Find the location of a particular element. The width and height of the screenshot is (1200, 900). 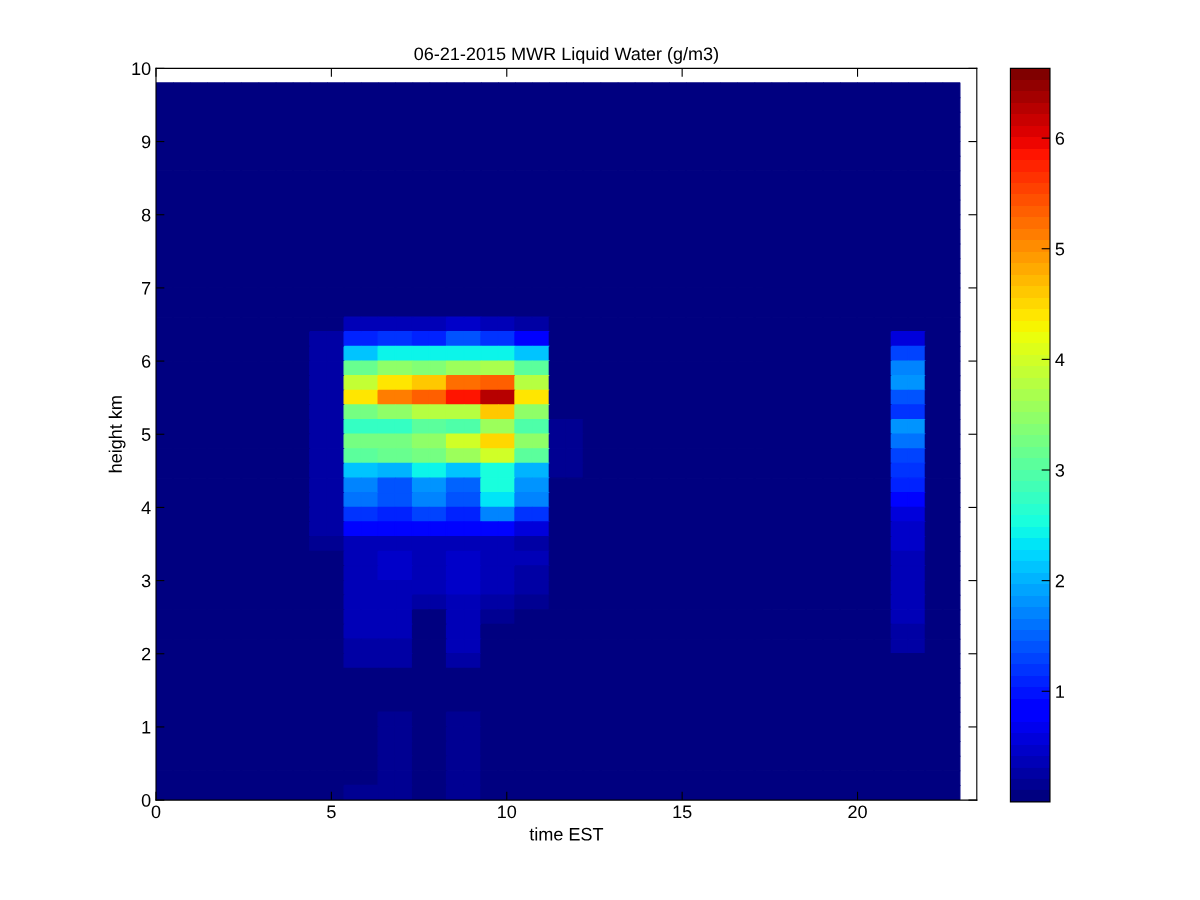

x-tick-label: 0 is located at coordinates (156, 812).